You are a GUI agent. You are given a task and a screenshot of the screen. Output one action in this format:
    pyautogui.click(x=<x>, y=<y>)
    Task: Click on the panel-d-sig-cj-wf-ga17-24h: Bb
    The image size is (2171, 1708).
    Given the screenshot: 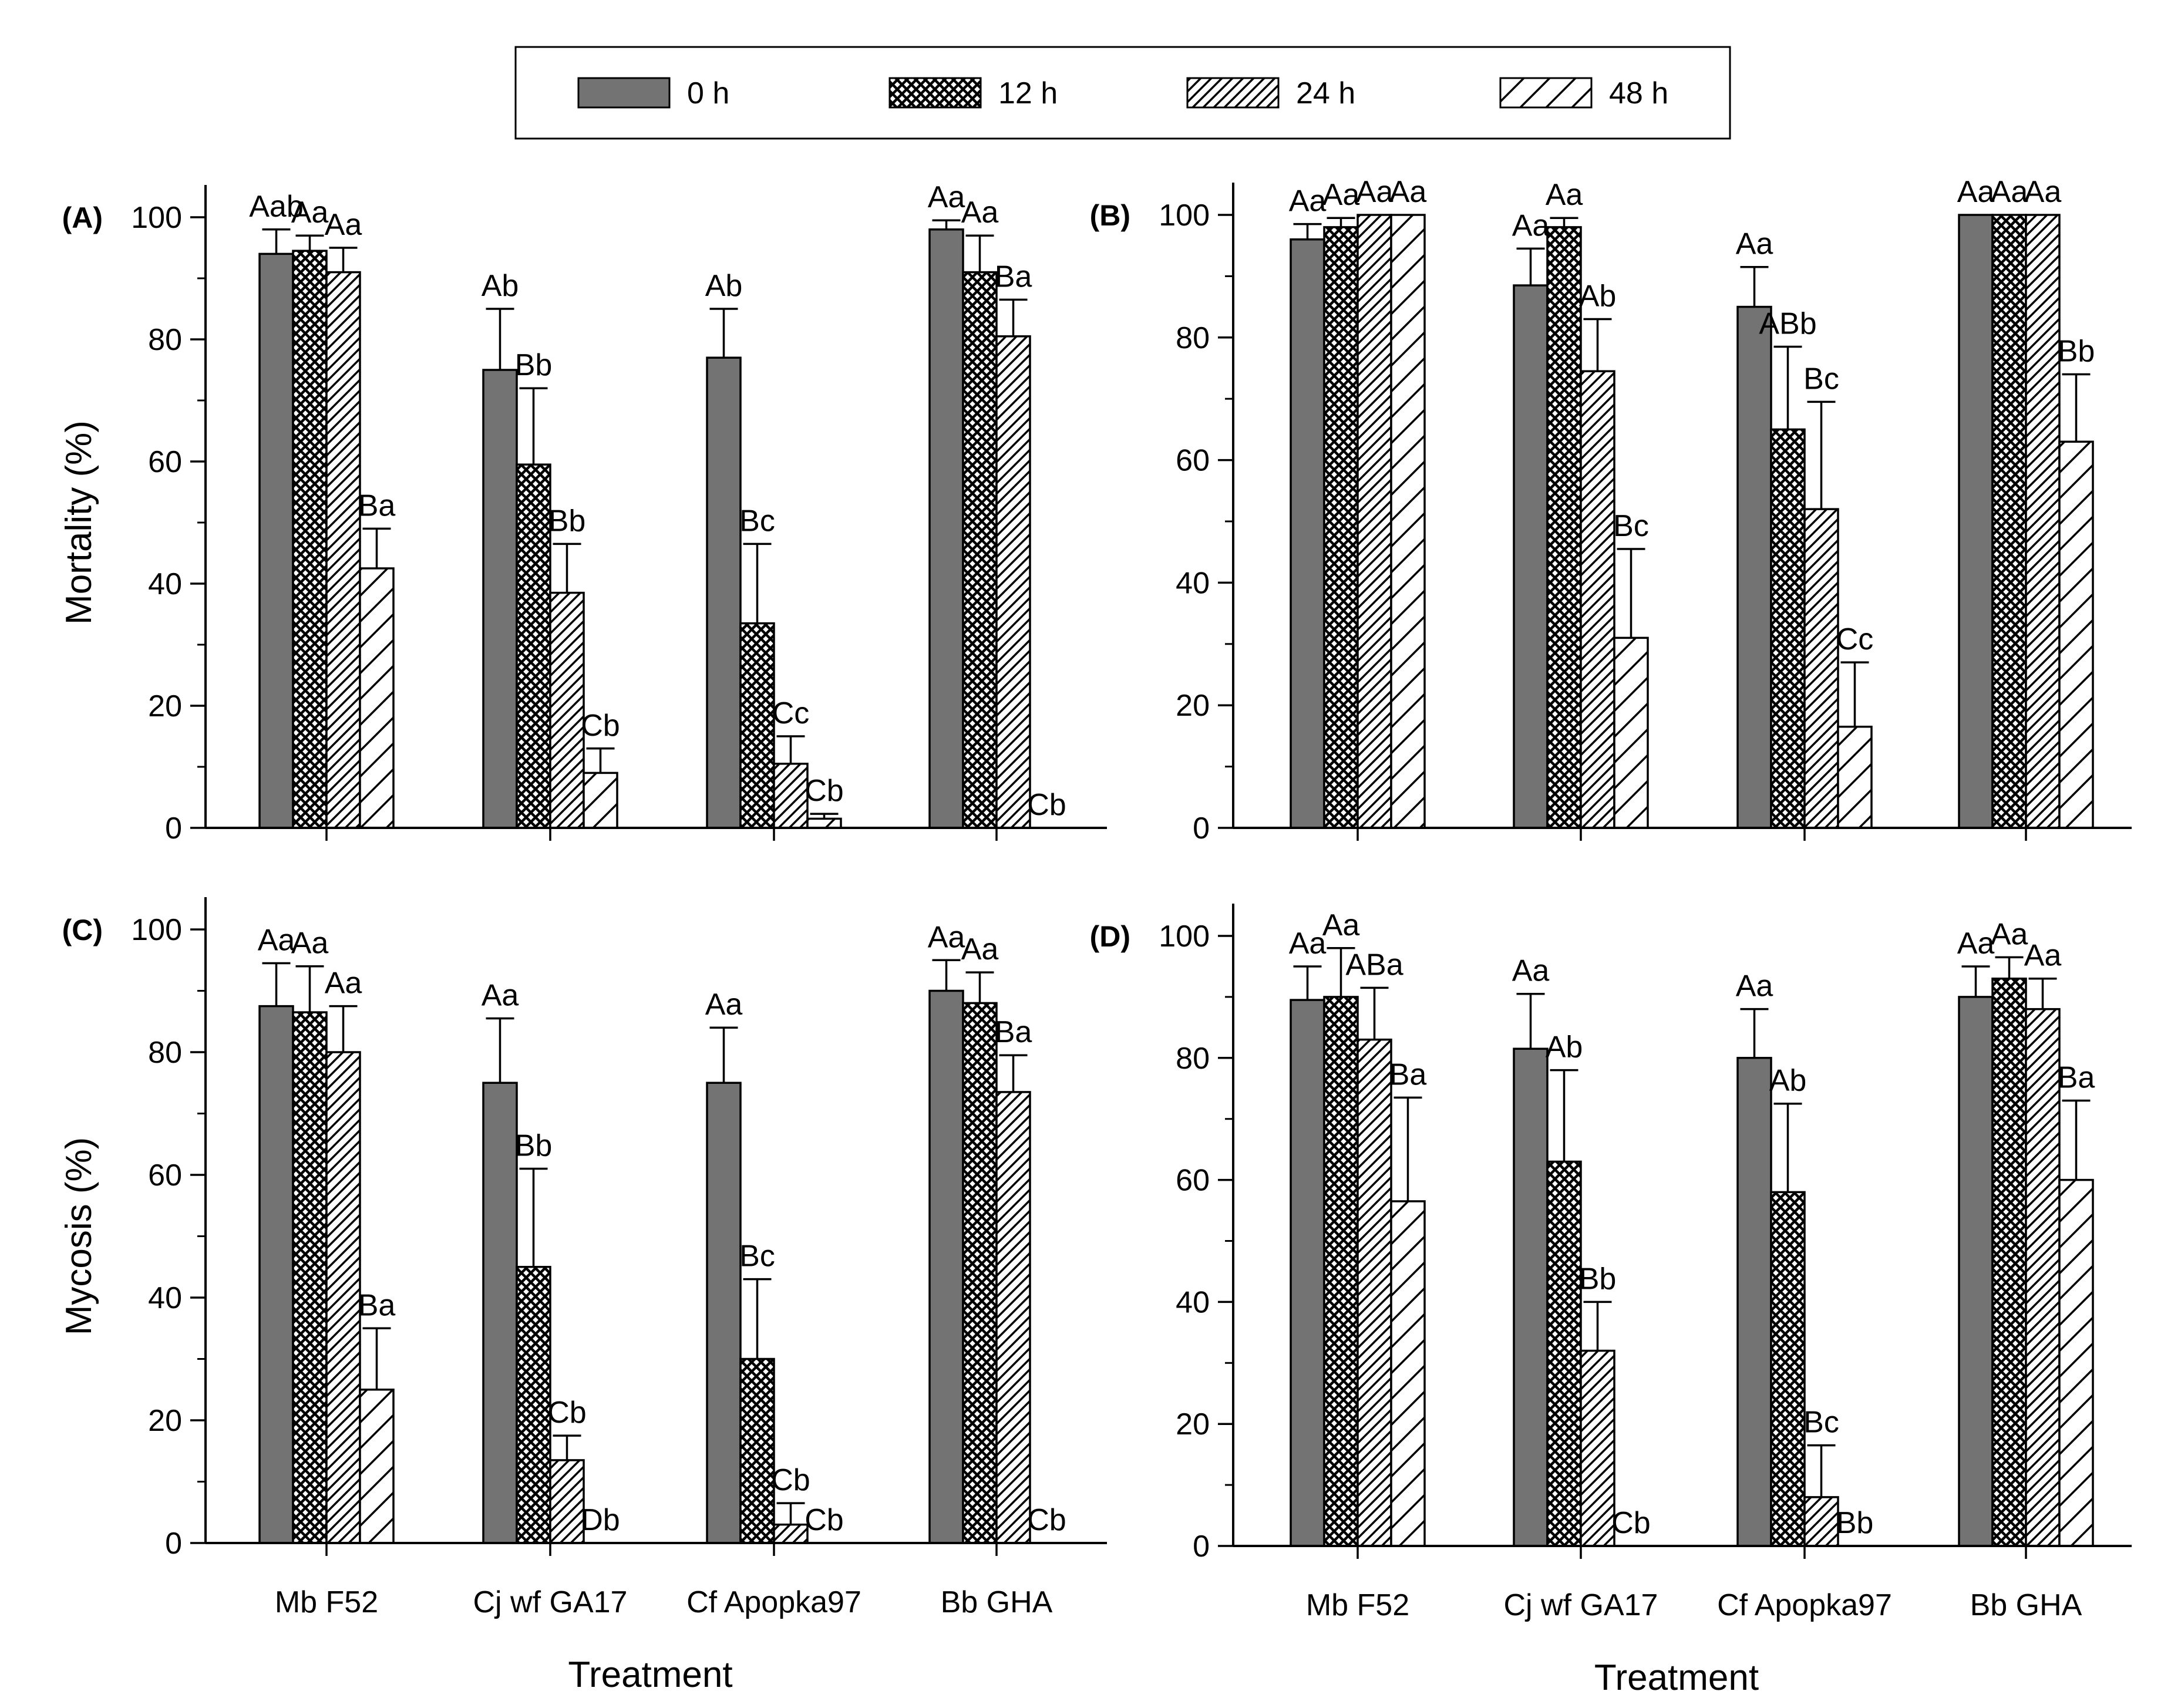 What is the action you would take?
    pyautogui.click(x=1598, y=1279)
    